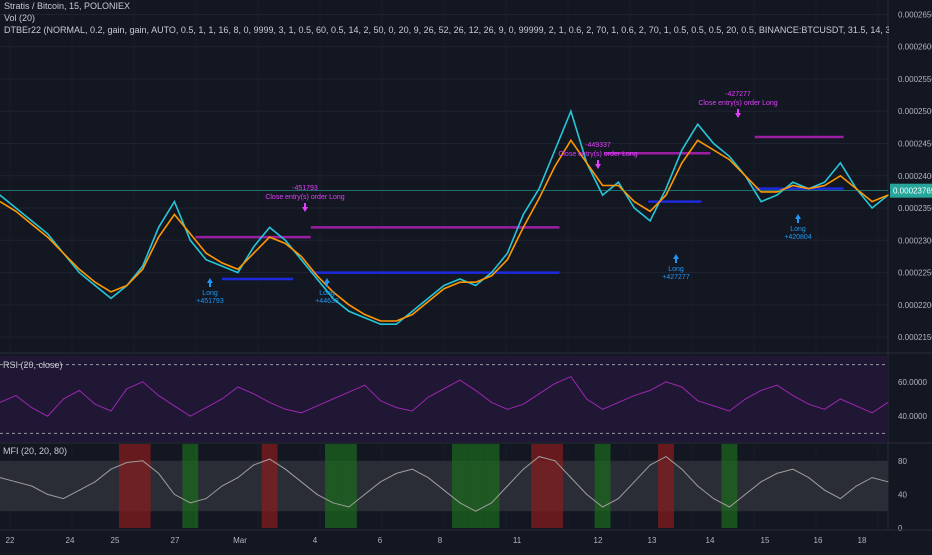 This screenshot has height=555, width=932. I want to click on symbol-title: Stratis / Bitcoin, 15, POLONIEX, so click(67, 6).